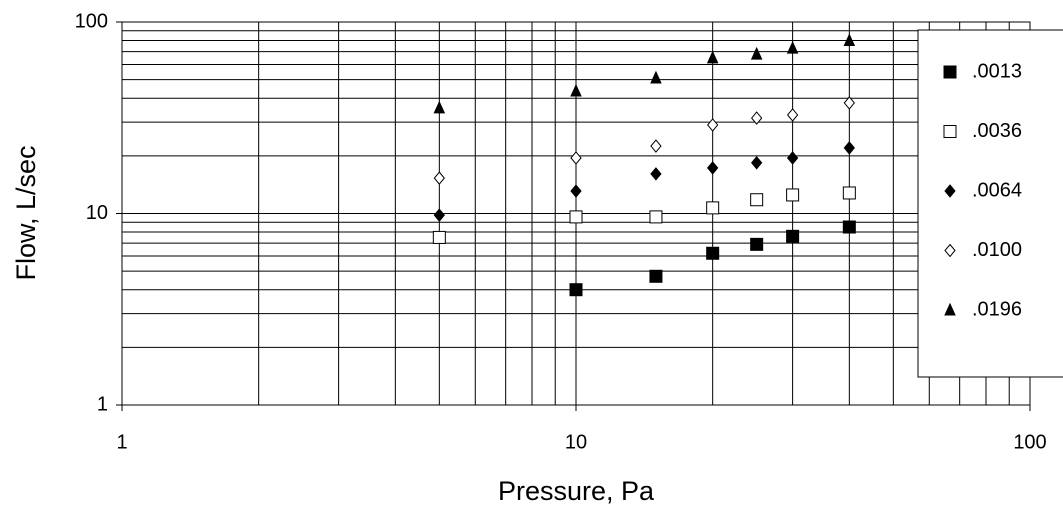  I want to click on legend-label: .0013, so click(997, 71).